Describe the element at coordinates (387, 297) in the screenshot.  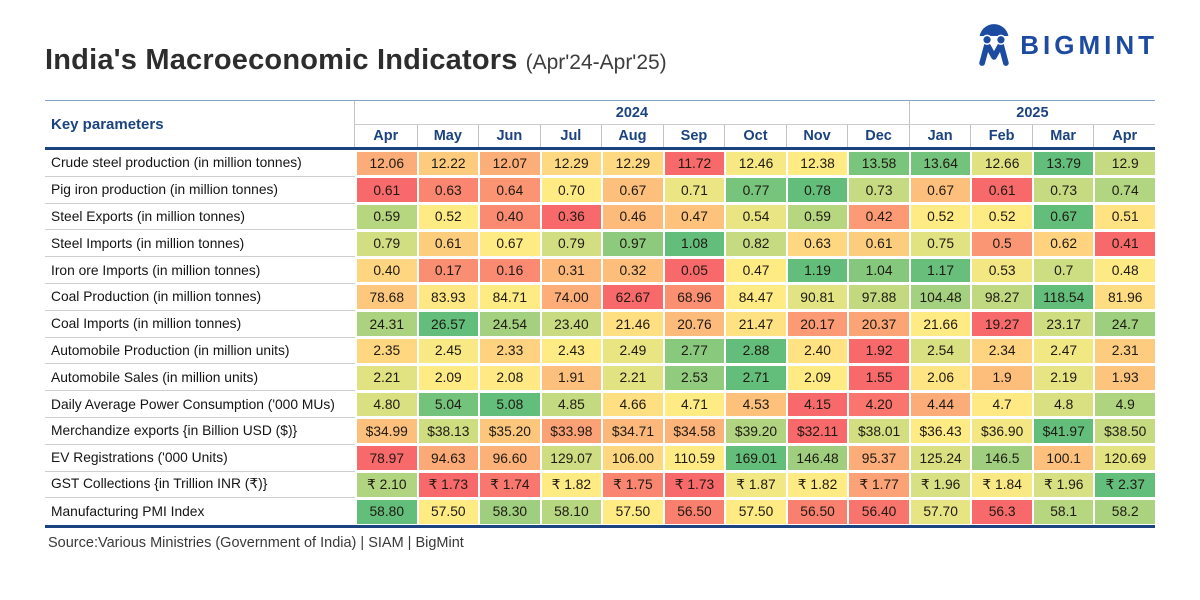
I see `value-cell: 78.68` at that location.